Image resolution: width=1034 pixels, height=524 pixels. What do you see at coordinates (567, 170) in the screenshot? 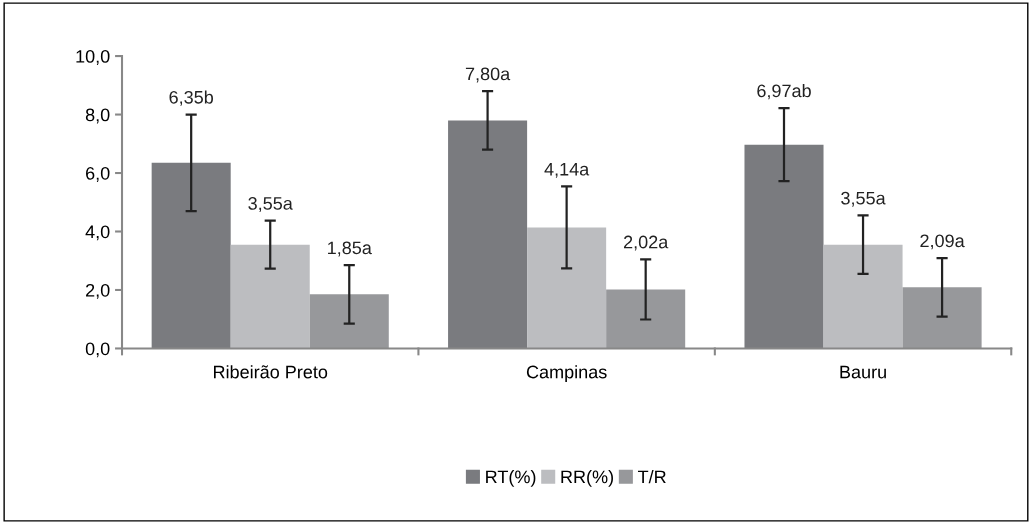
I see `data-label: 4,14a` at bounding box center [567, 170].